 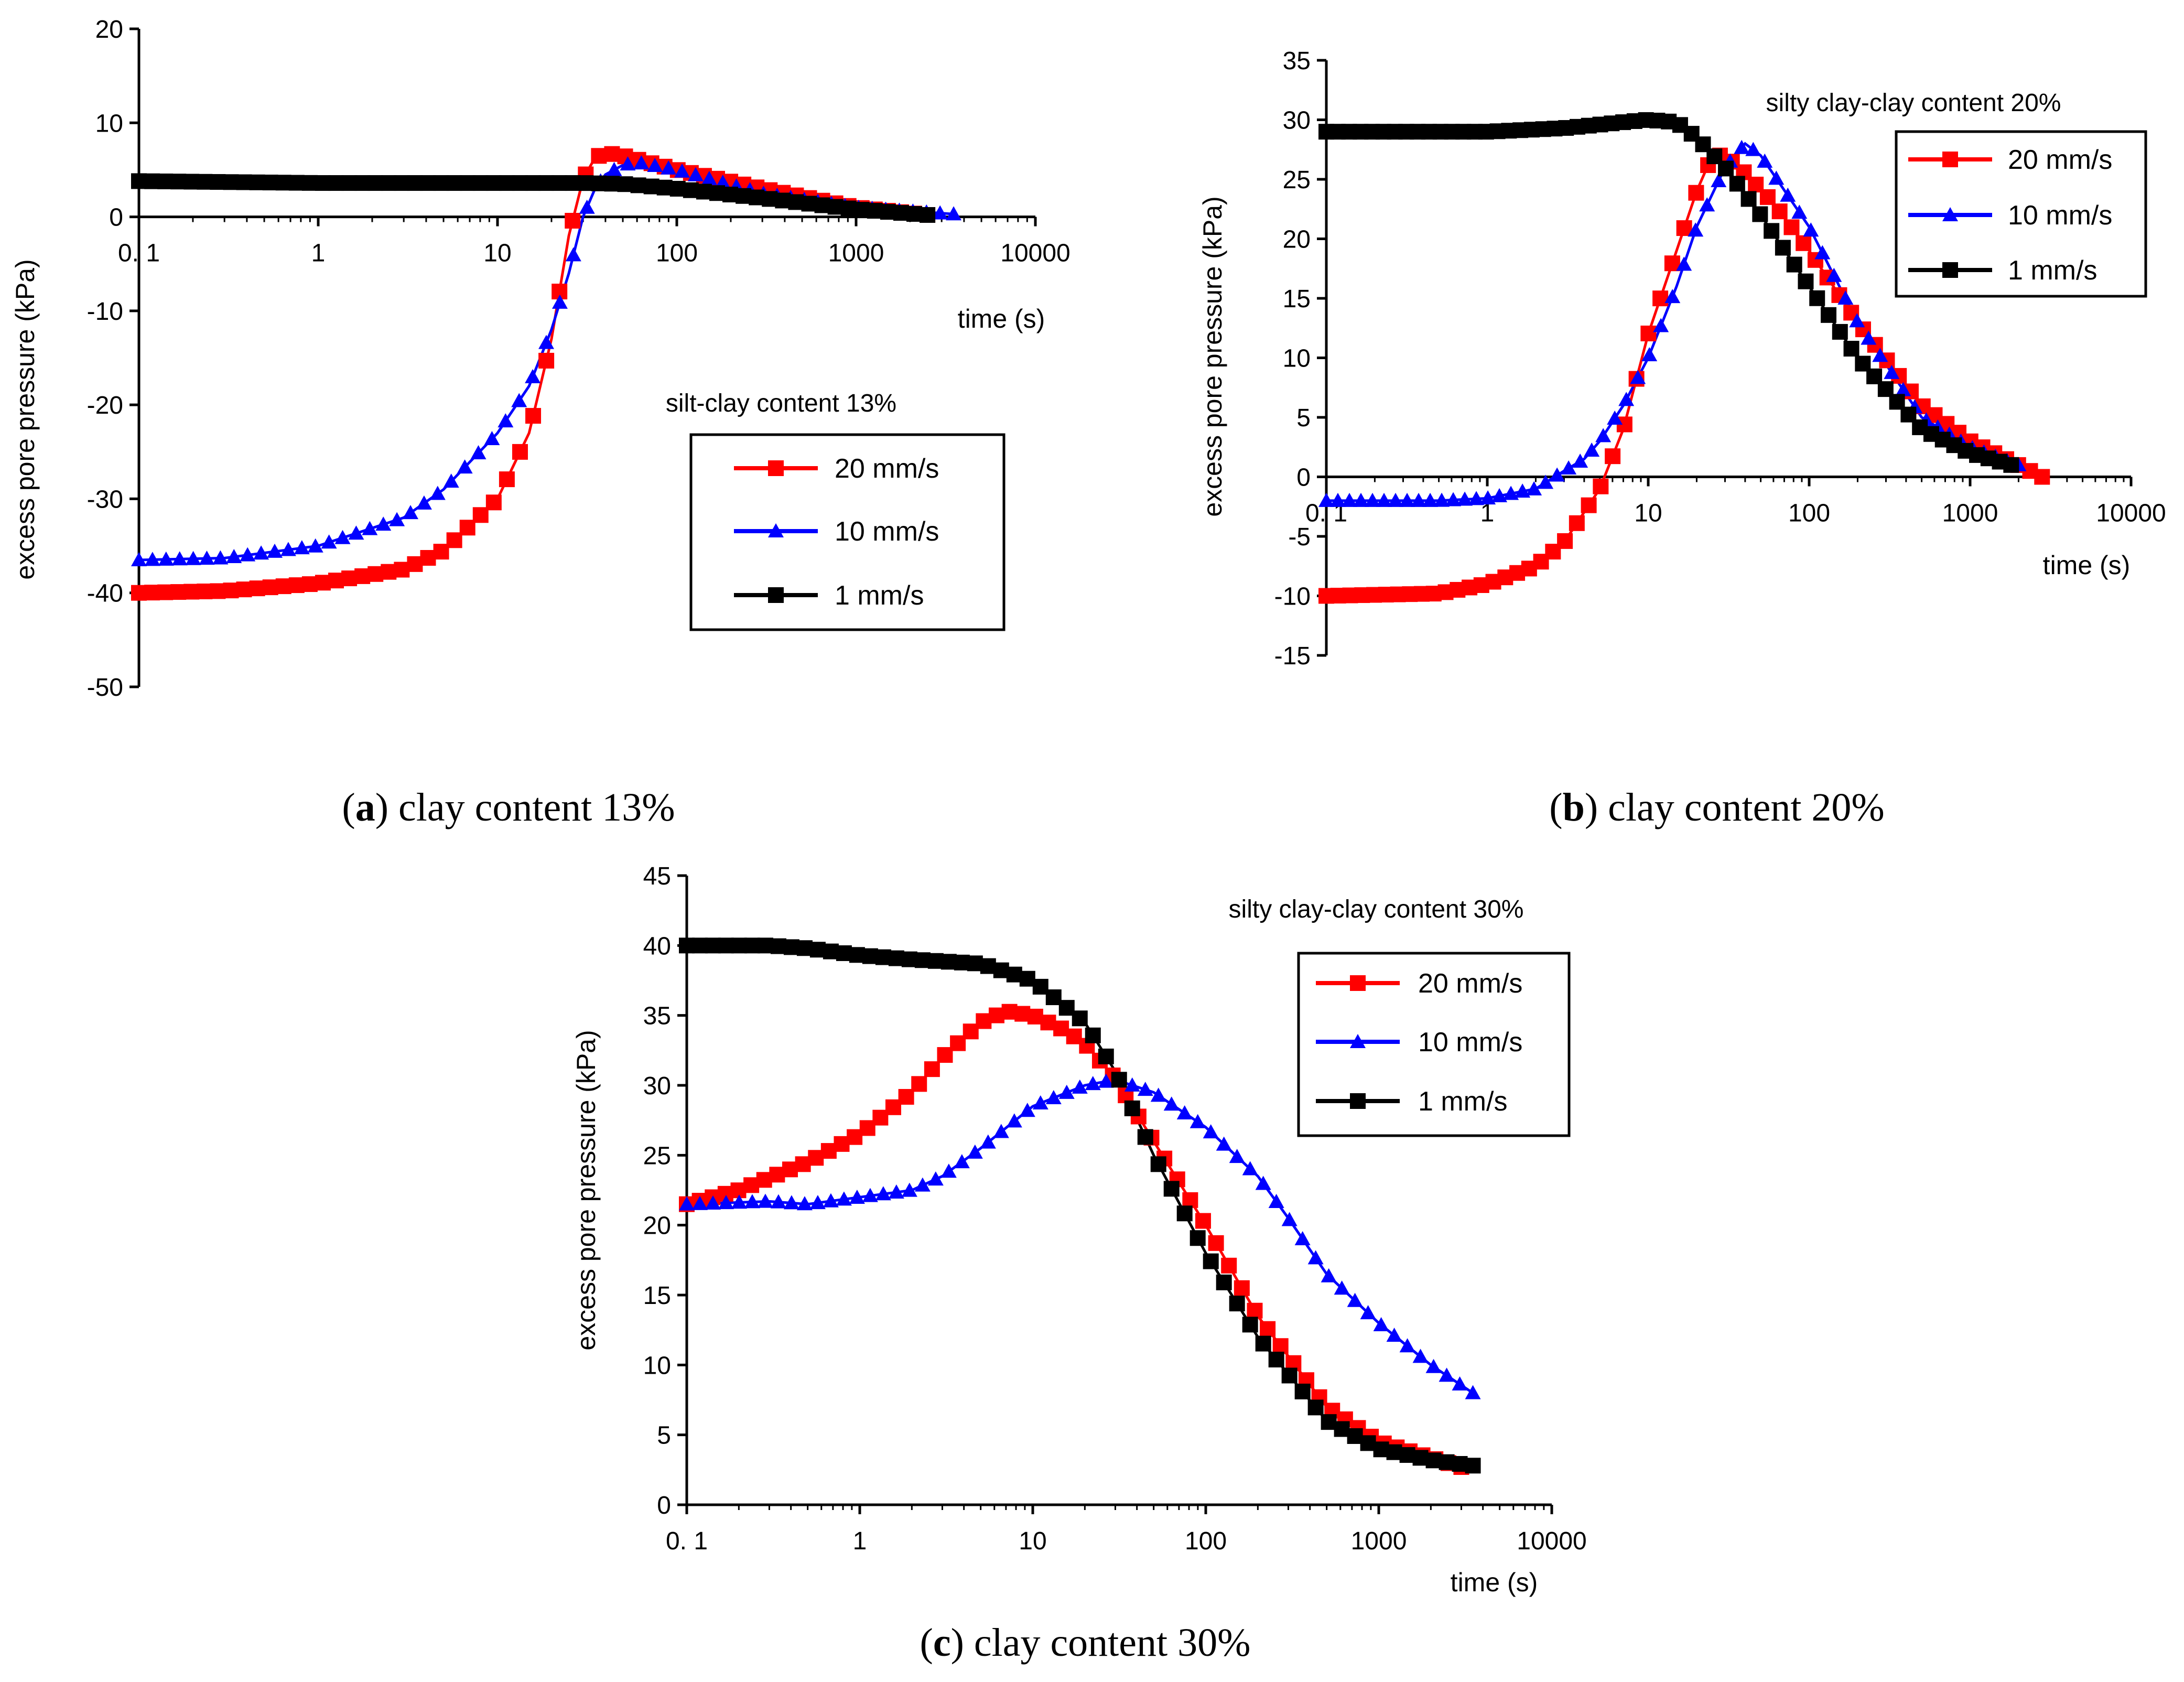 I want to click on chart-c-legend-marker-1mms, so click(x=1358, y=1101).